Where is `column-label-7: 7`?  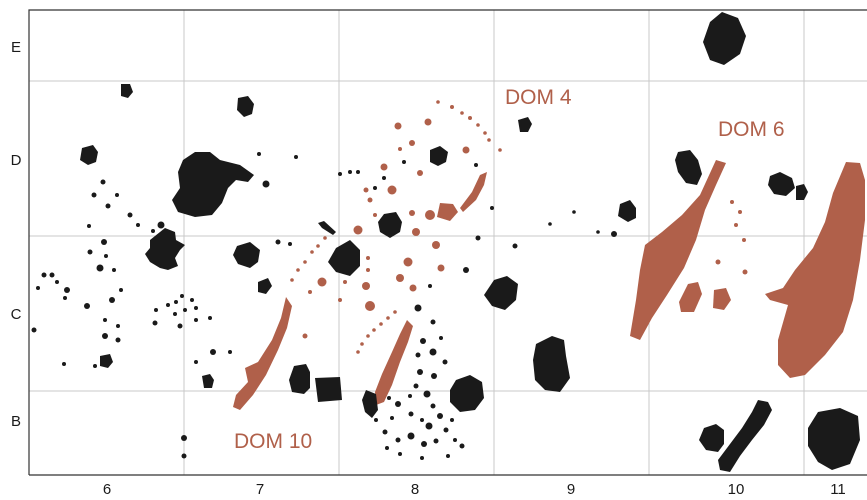
column-label-7: 7 is located at coordinates (260, 489).